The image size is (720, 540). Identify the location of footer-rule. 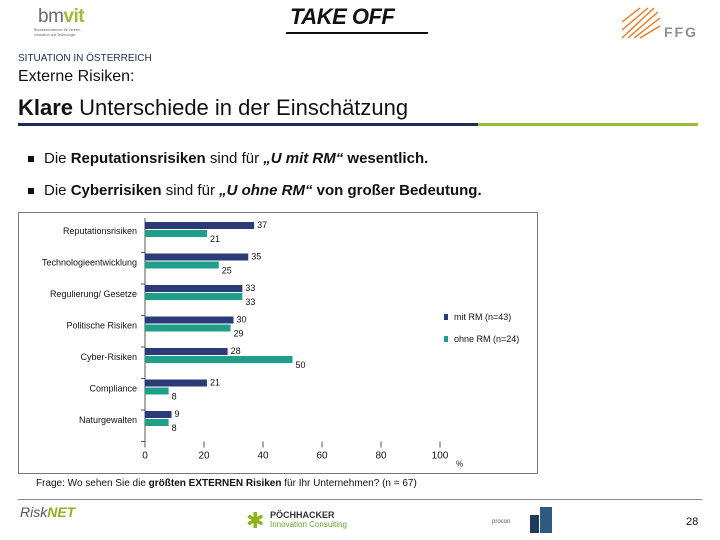
(360, 499).